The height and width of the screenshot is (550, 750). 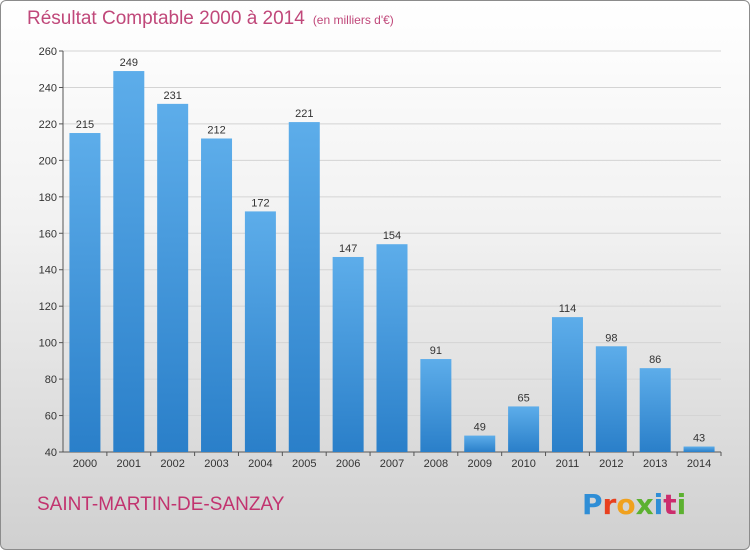 I want to click on y-tick-label: 160, so click(x=48, y=234).